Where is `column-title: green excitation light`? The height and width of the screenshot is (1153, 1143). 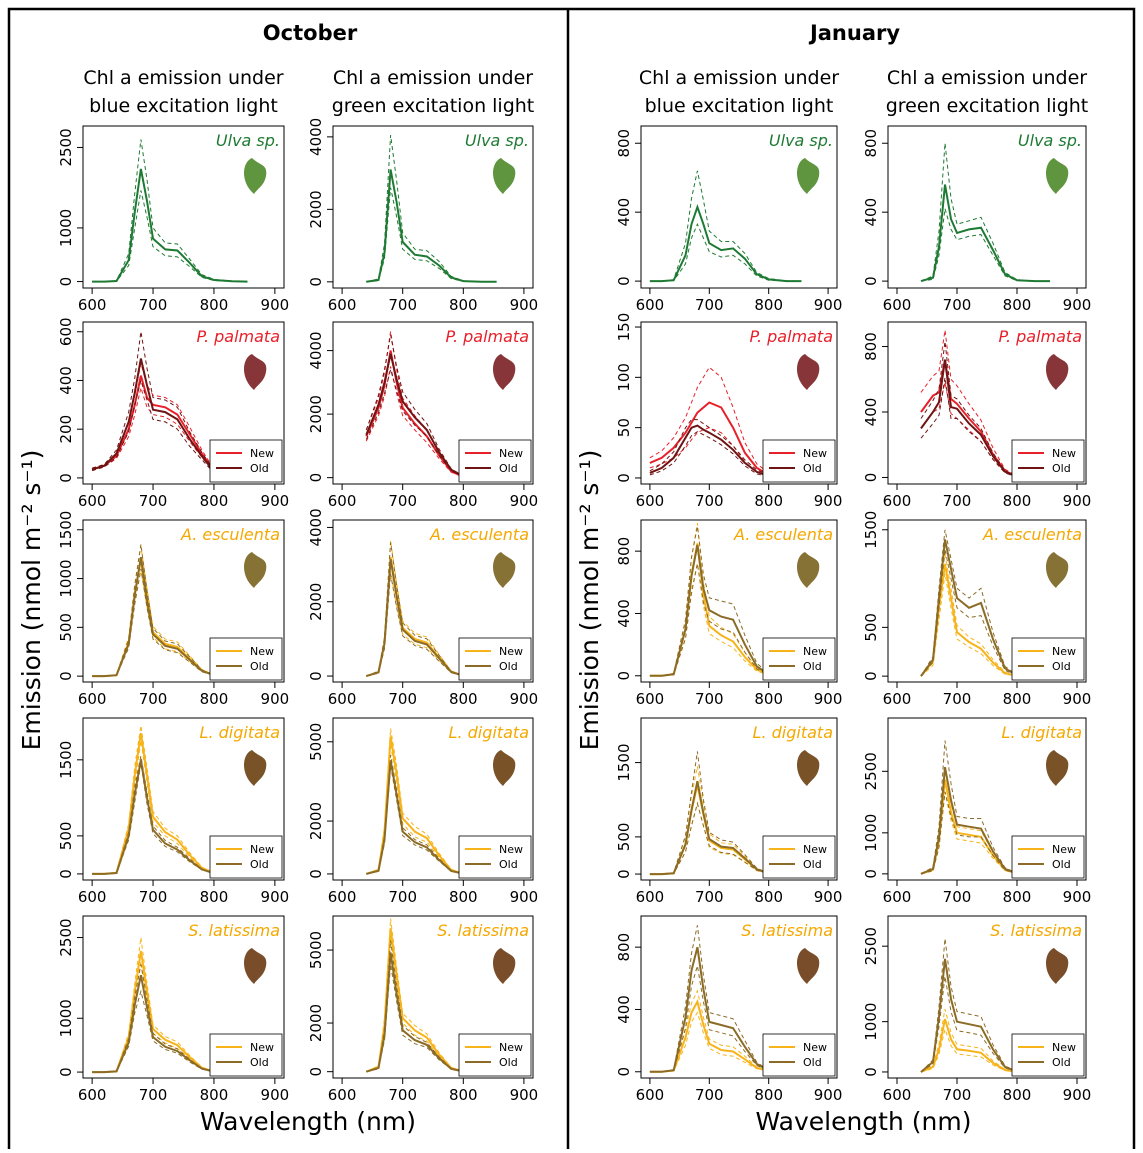
column-title: green excitation light is located at coordinates (433, 106).